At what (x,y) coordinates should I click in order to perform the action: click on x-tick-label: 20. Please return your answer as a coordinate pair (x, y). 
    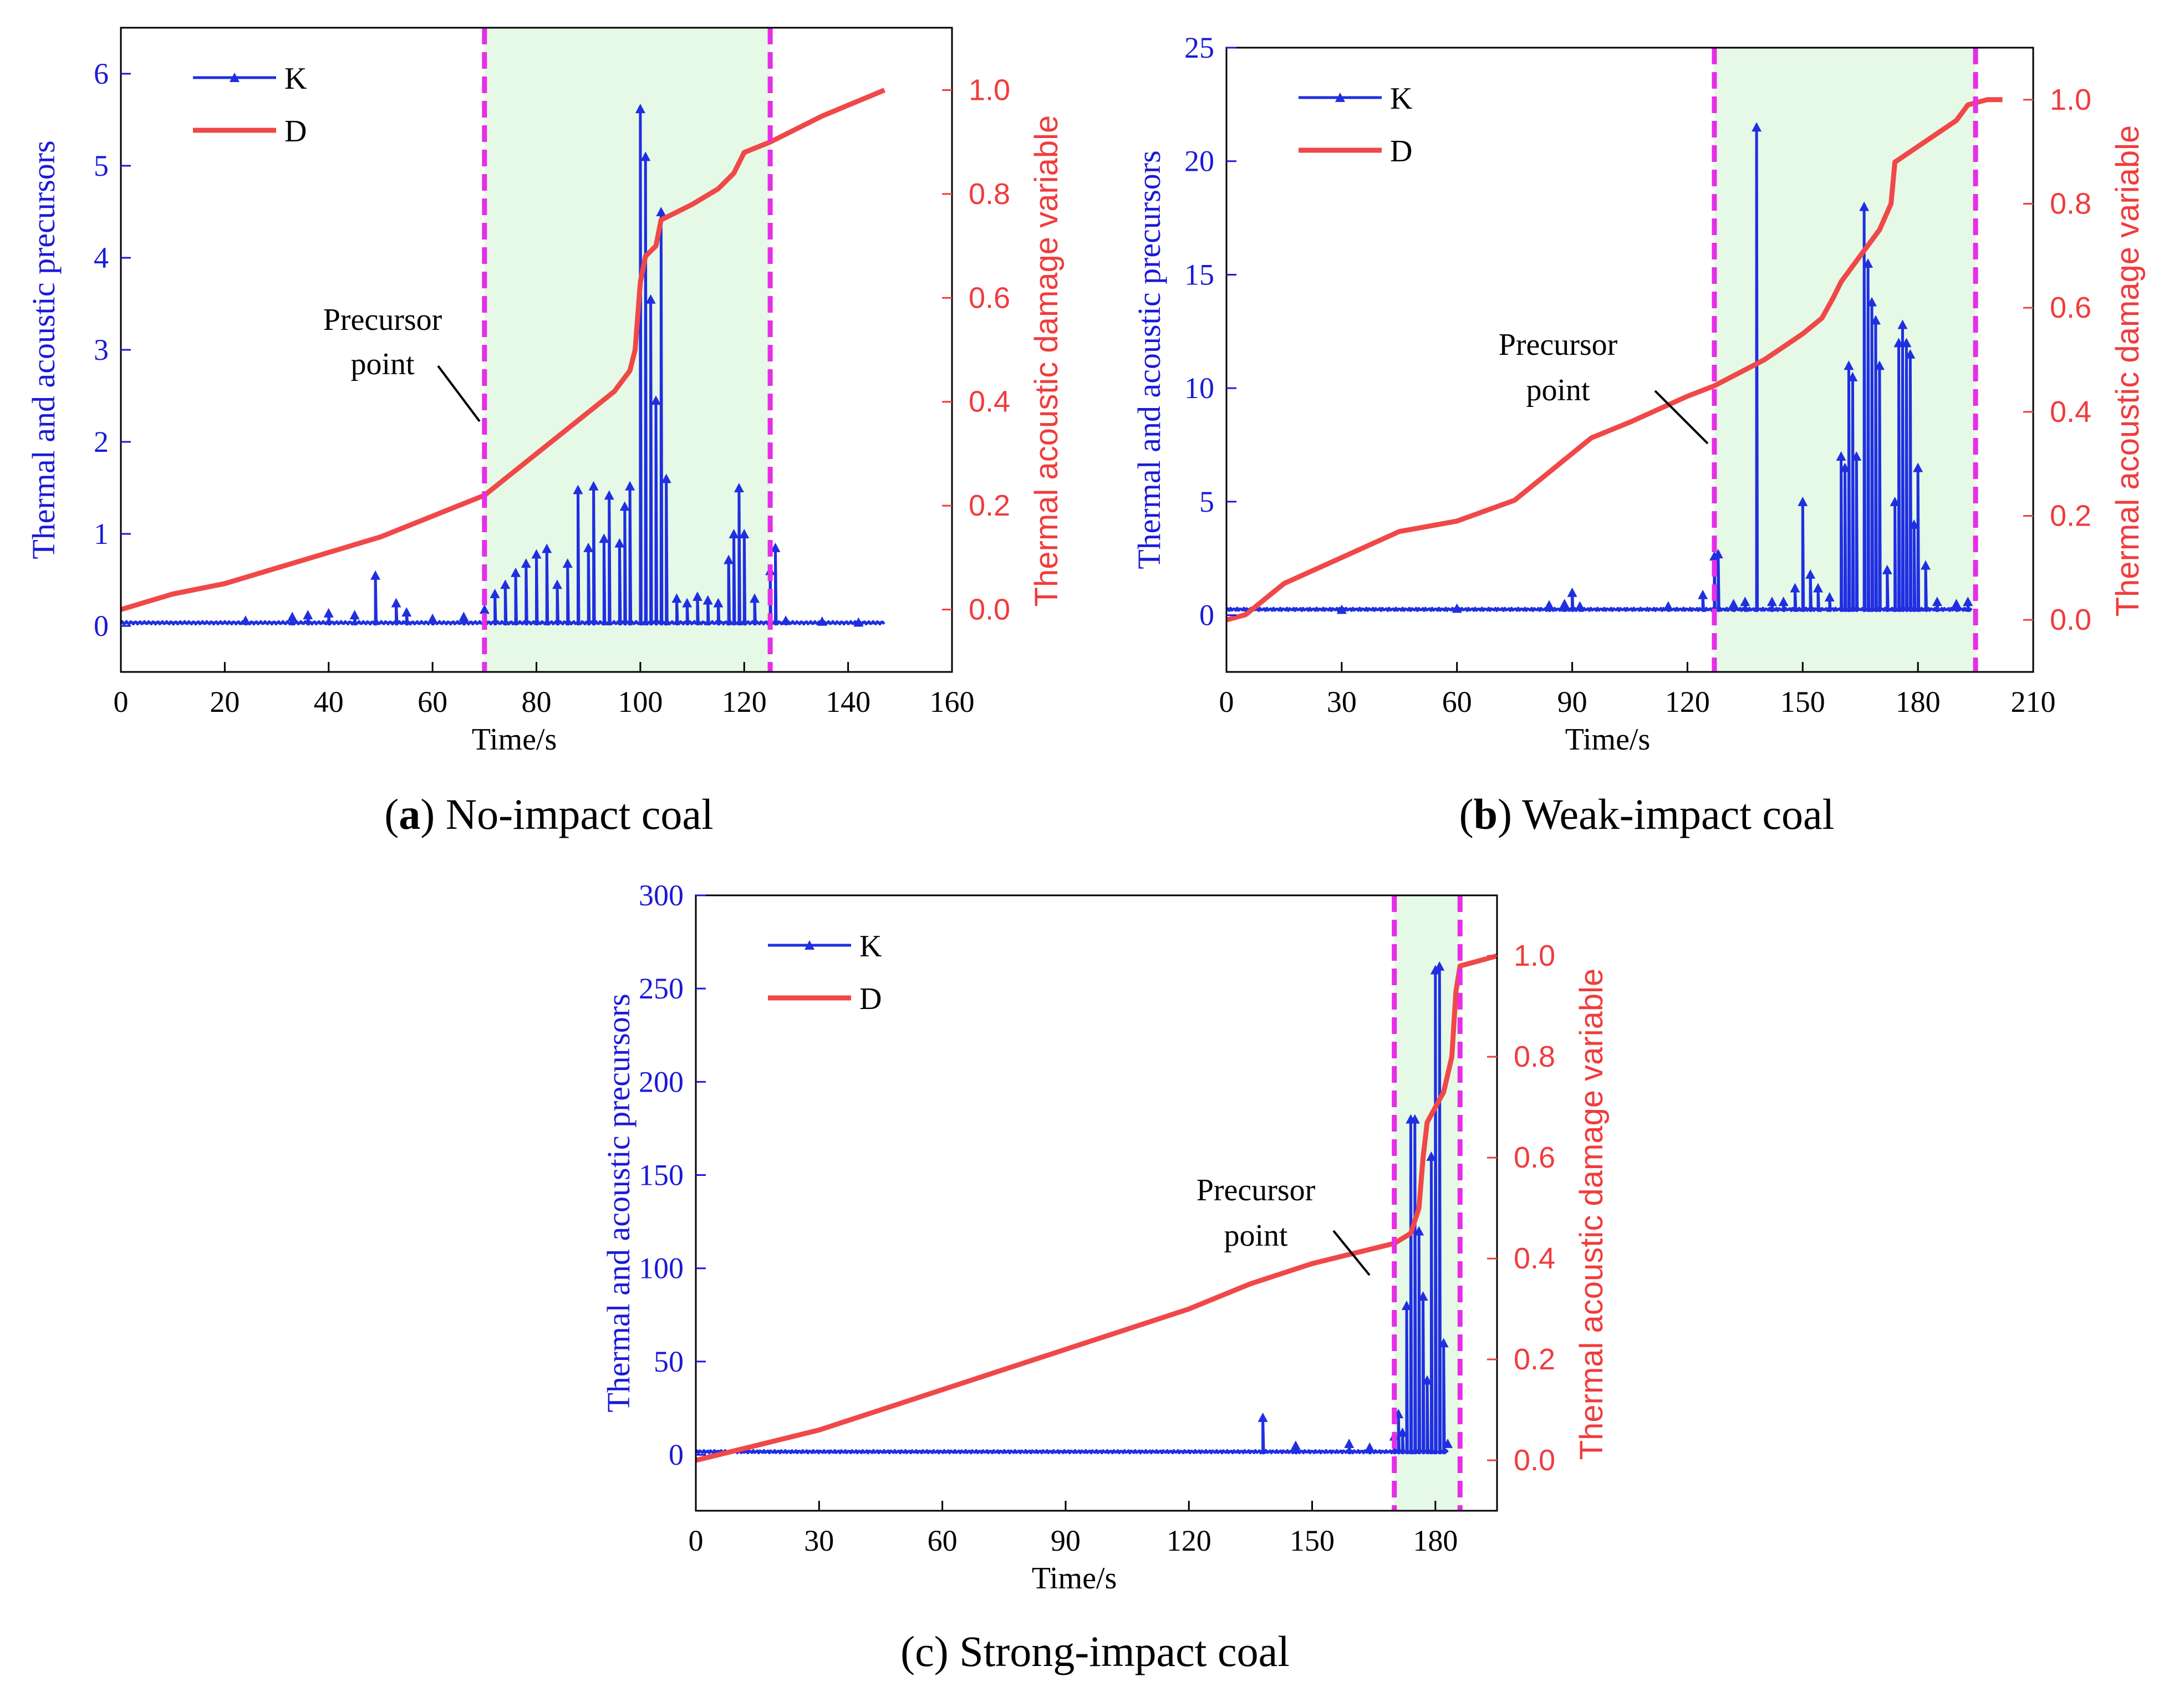
    Looking at the image, I should click on (225, 702).